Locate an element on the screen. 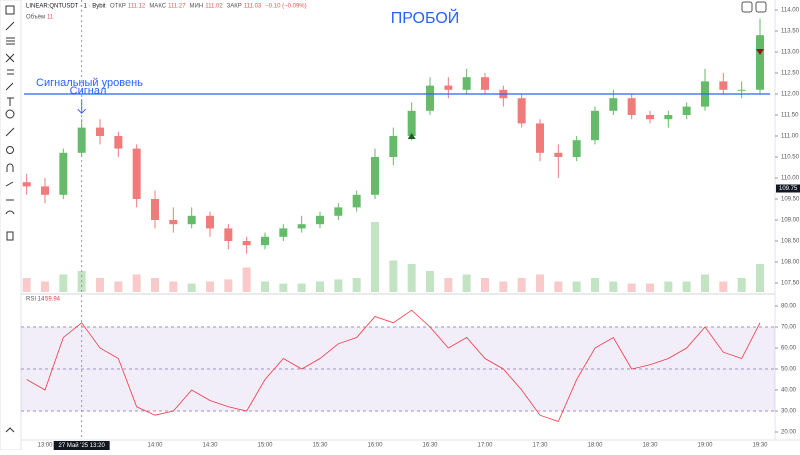 The image size is (800, 455). y-tick-label: 111.00 is located at coordinates (790, 137).